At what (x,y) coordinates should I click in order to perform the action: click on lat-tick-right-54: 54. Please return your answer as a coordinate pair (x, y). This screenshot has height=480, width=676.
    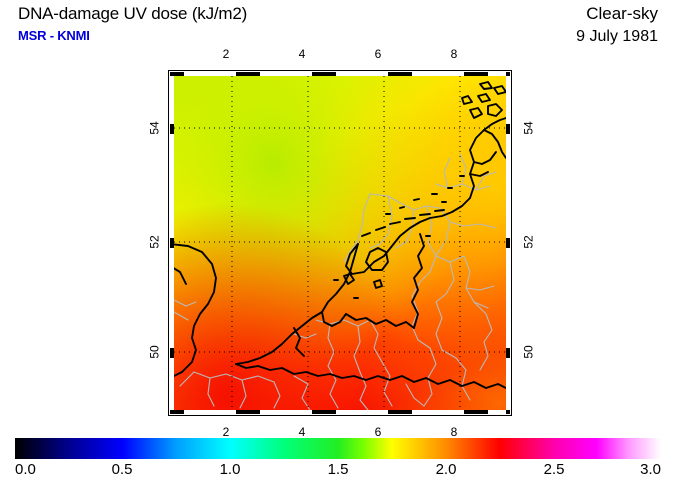
    Looking at the image, I should click on (528, 128).